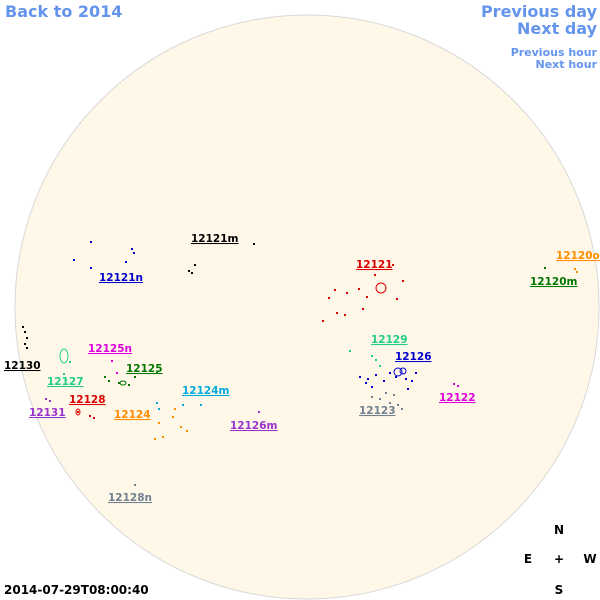  Describe the element at coordinates (121, 278) in the screenshot. I see `region-label: 12121n` at that location.